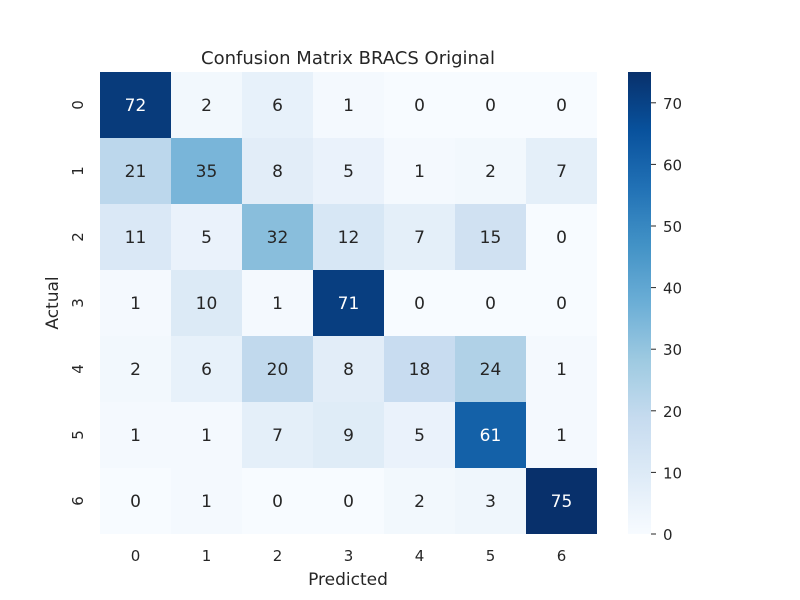 Image resolution: width=800 pixels, height=600 pixels. I want to click on cell-value-label: 15, so click(491, 238).